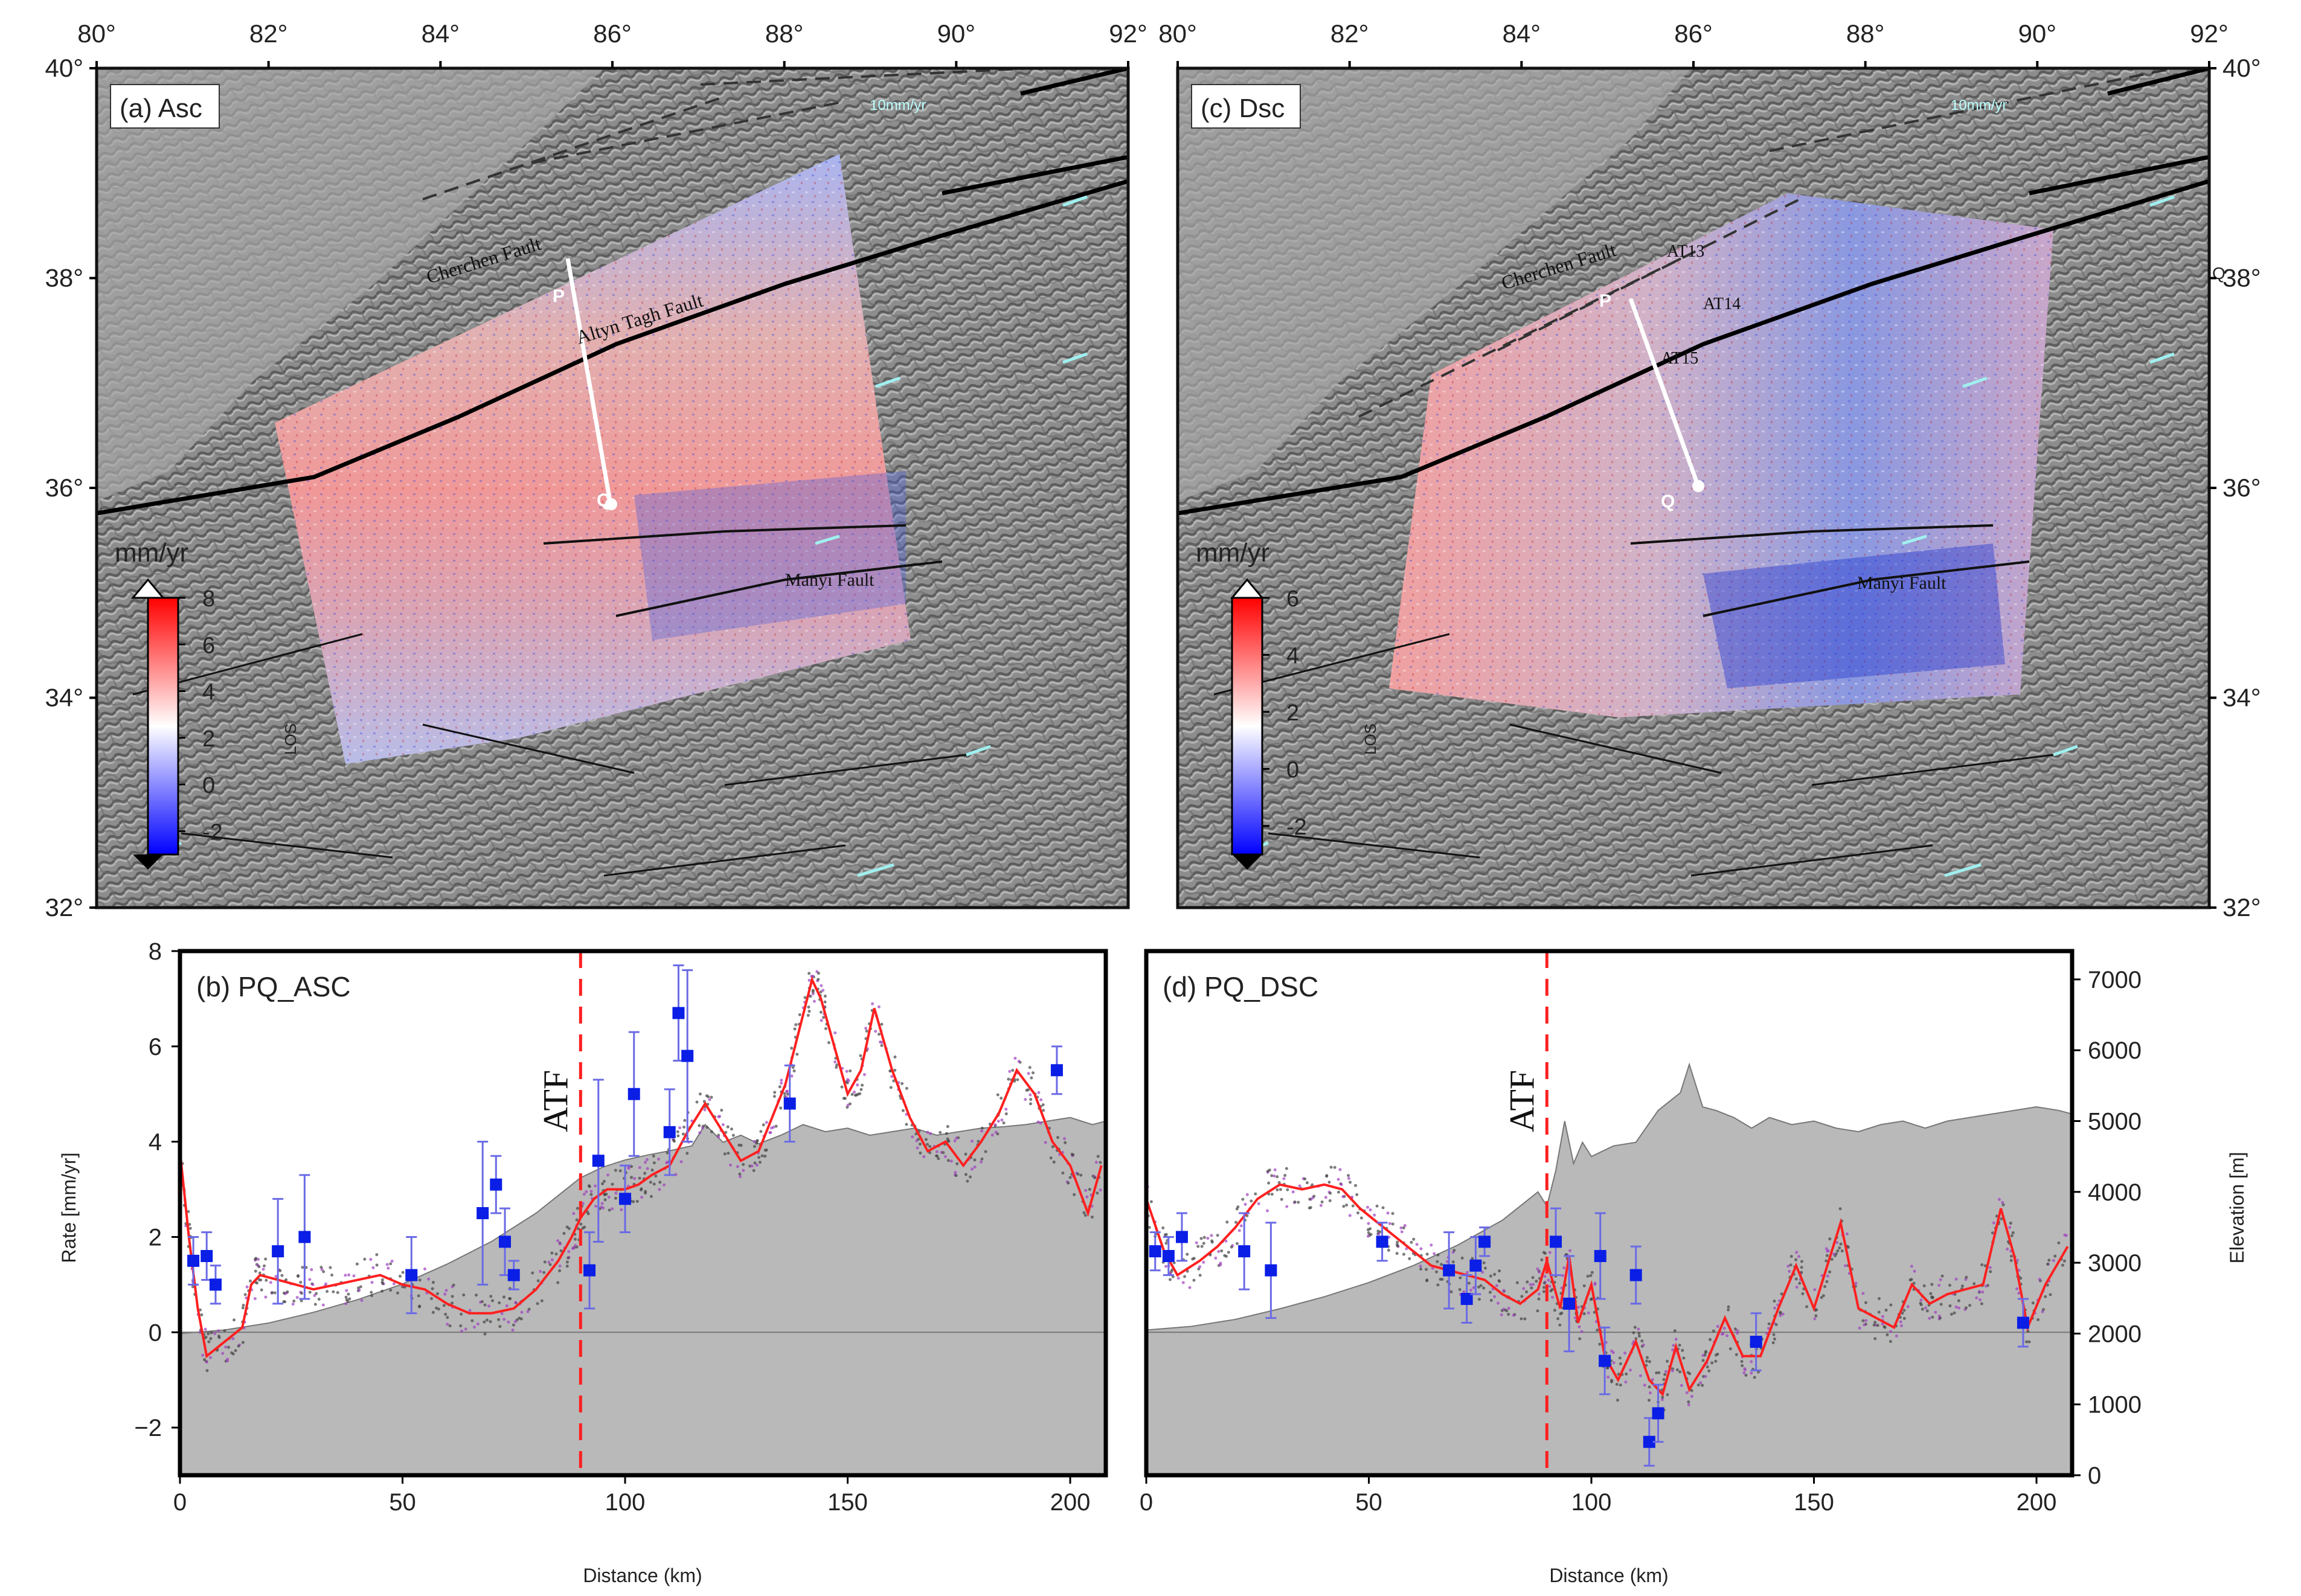 The width and height of the screenshot is (2301, 1596). Describe the element at coordinates (1608, 1575) in the screenshot. I see `distance-axis-label-dsc: Distance (km)` at that location.